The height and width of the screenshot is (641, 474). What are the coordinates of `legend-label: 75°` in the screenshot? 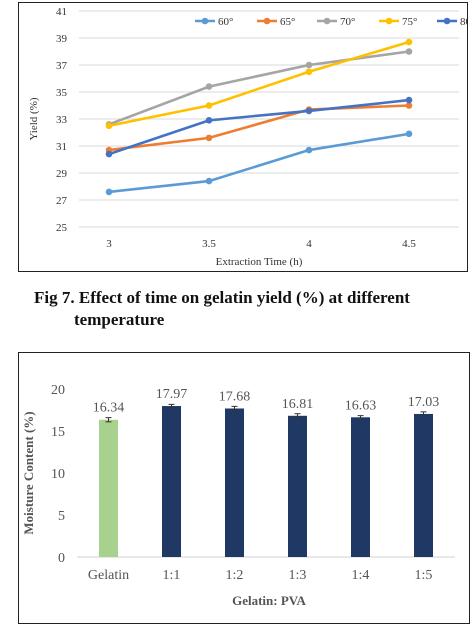 It's located at (409, 22).